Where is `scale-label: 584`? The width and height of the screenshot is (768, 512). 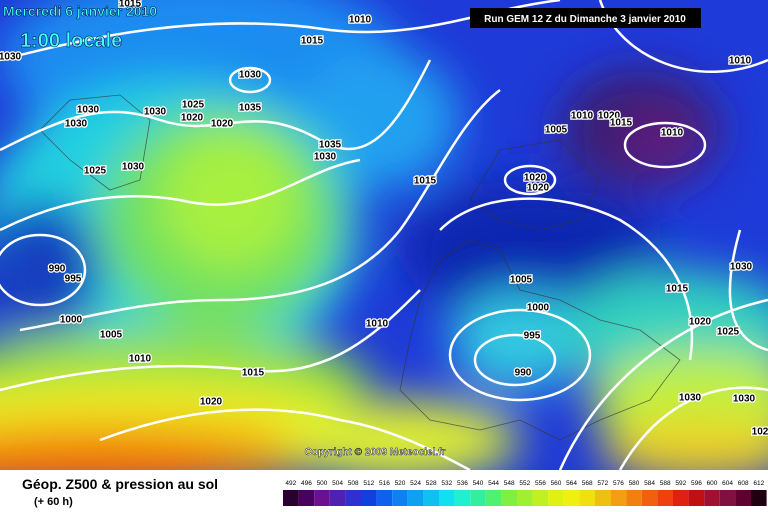
scale-label: 584 is located at coordinates (649, 483).